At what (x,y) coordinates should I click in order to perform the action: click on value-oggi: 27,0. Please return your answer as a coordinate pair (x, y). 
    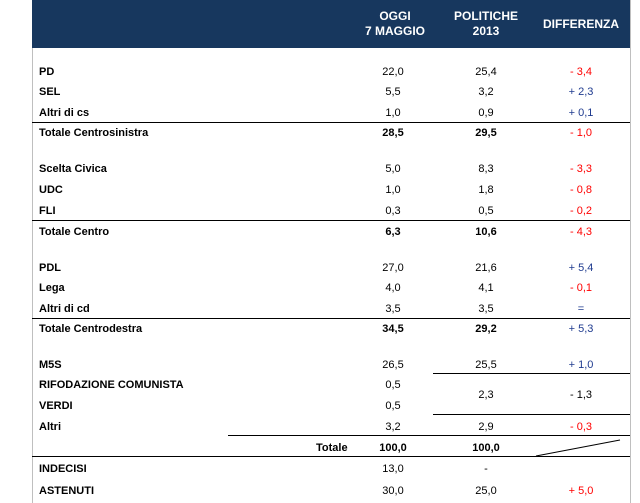
    Looking at the image, I should click on (393, 268).